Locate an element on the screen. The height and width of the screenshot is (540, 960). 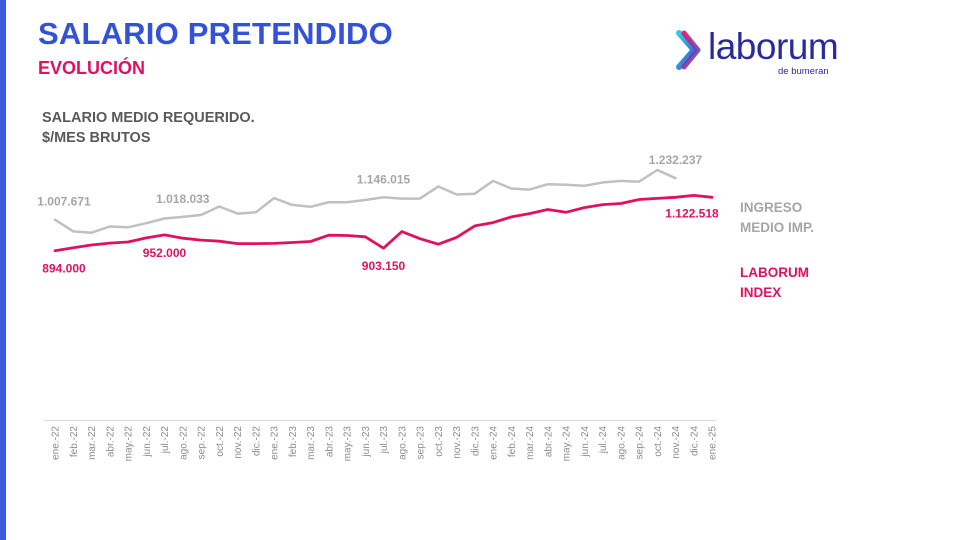
data-label: 1.122.518 is located at coordinates (692, 213).